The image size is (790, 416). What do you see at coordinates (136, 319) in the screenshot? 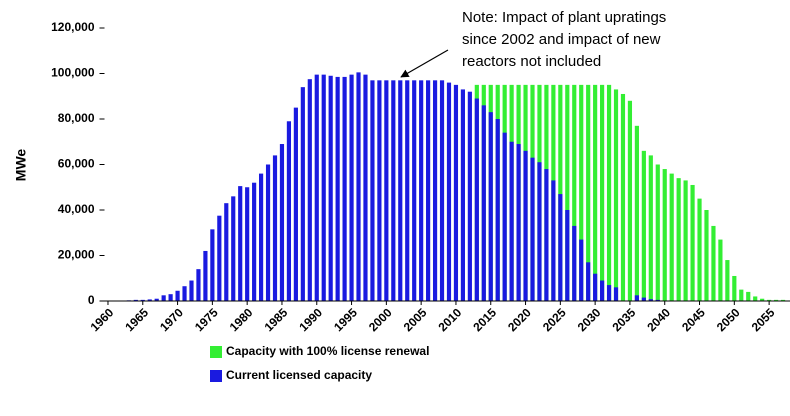
I see `x-tick-label: 1965` at bounding box center [136, 319].